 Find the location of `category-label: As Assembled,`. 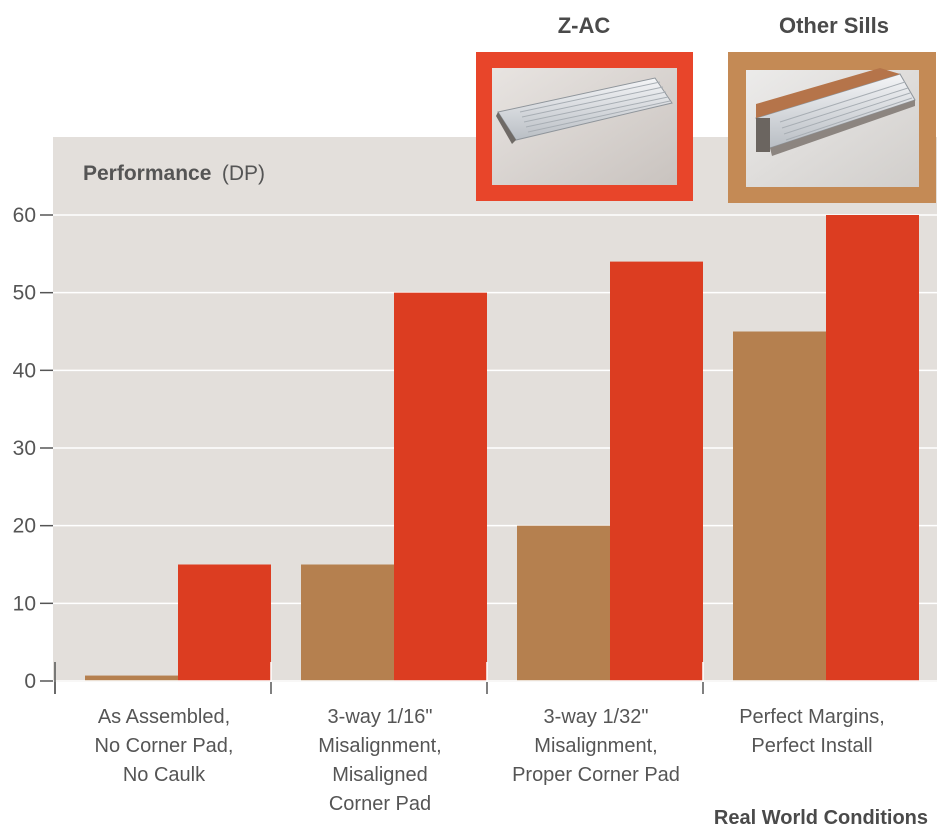

category-label: As Assembled, is located at coordinates (164, 717).